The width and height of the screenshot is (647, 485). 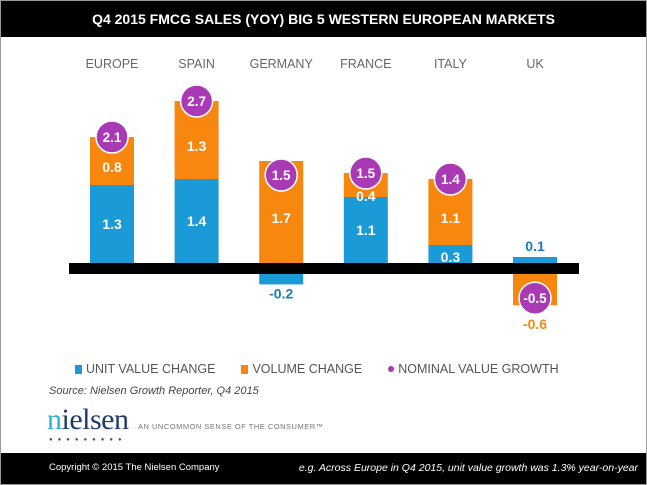 What do you see at coordinates (112, 167) in the screenshot?
I see `volume-label: 0.8` at bounding box center [112, 167].